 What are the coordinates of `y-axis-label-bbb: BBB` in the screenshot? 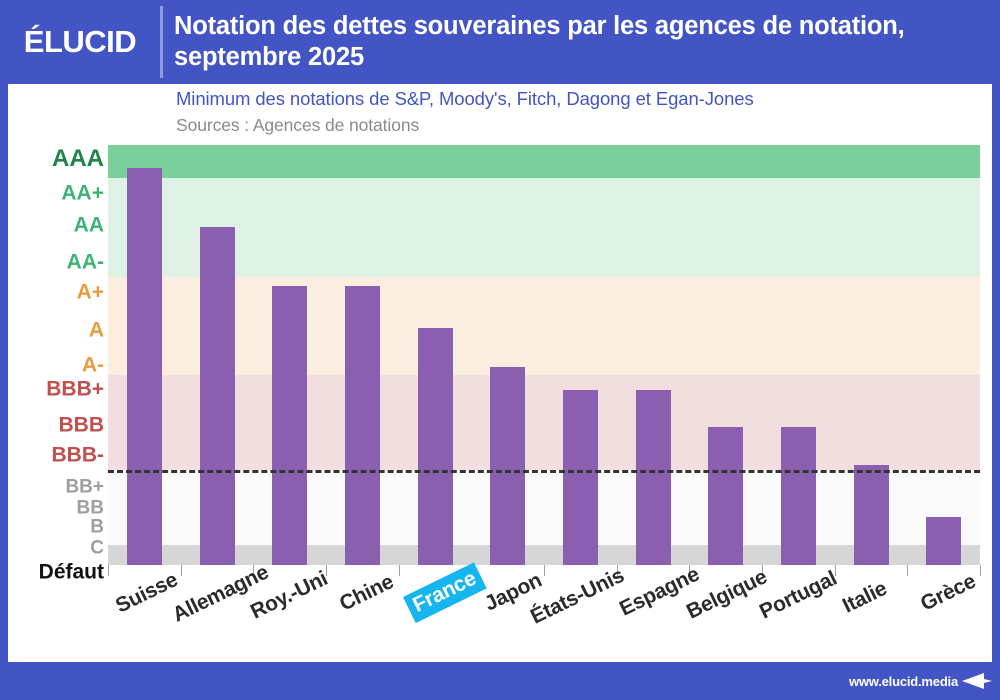 It's located at (81, 425).